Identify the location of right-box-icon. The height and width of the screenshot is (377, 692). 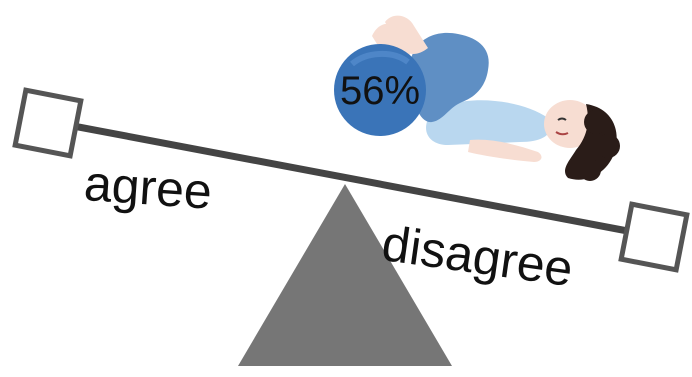
(654, 237).